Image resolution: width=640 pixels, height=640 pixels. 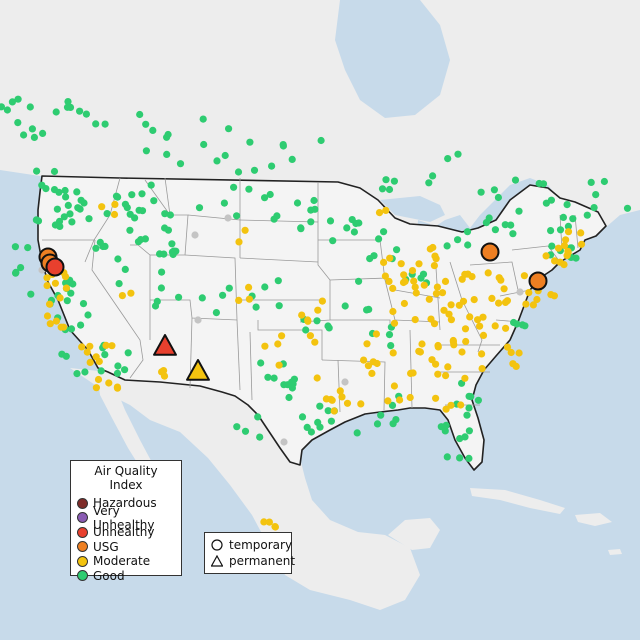 What do you see at coordinates (124, 532) in the screenshot?
I see `legend-label: Unhealthy` at bounding box center [124, 532].